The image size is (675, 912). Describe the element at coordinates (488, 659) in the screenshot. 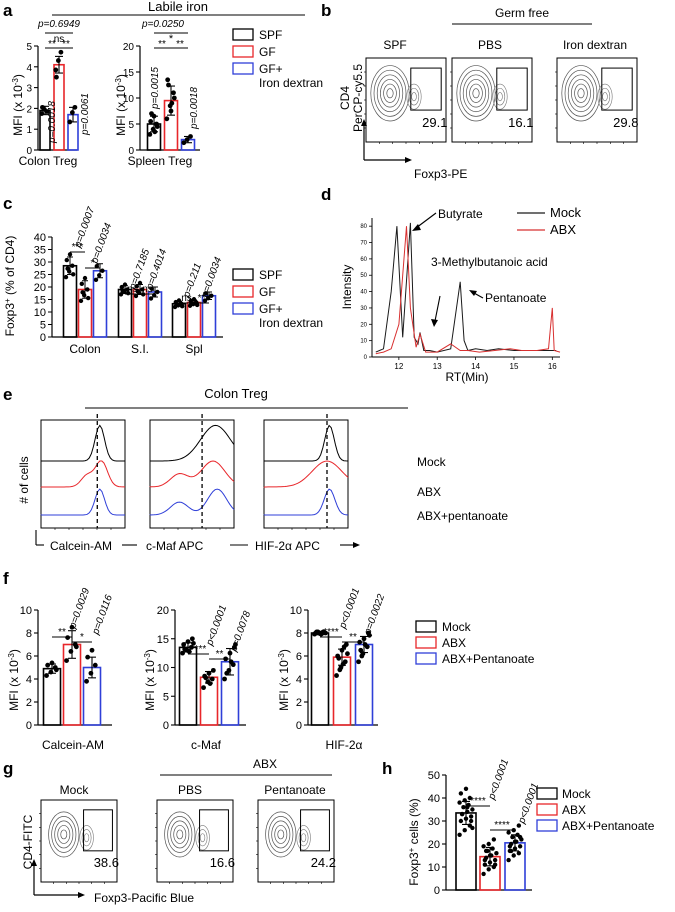

I see `legend-f-label-2: ABX+Pentanoate` at that location.